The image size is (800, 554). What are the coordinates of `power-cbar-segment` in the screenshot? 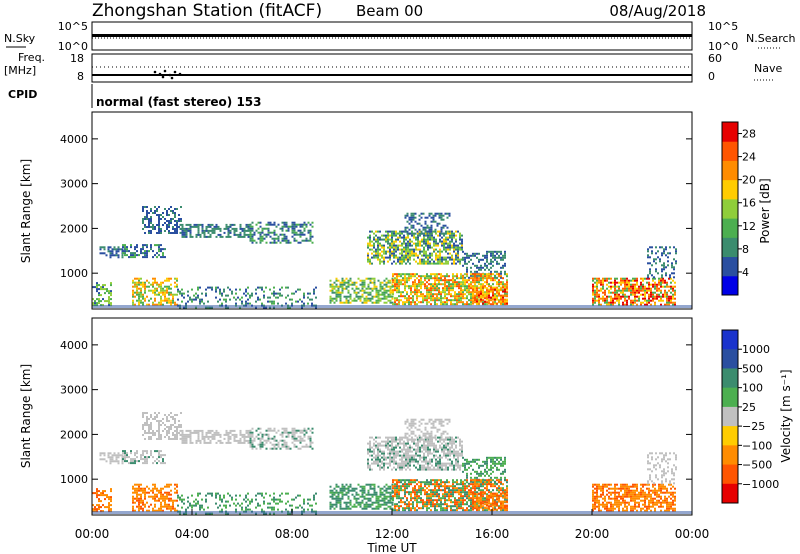 It's located at (730, 247).